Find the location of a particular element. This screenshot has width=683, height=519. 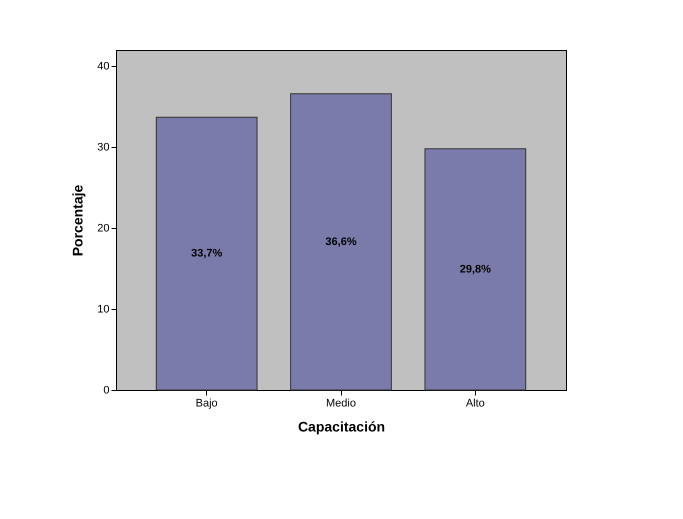

data-label: 29,8% is located at coordinates (476, 269).